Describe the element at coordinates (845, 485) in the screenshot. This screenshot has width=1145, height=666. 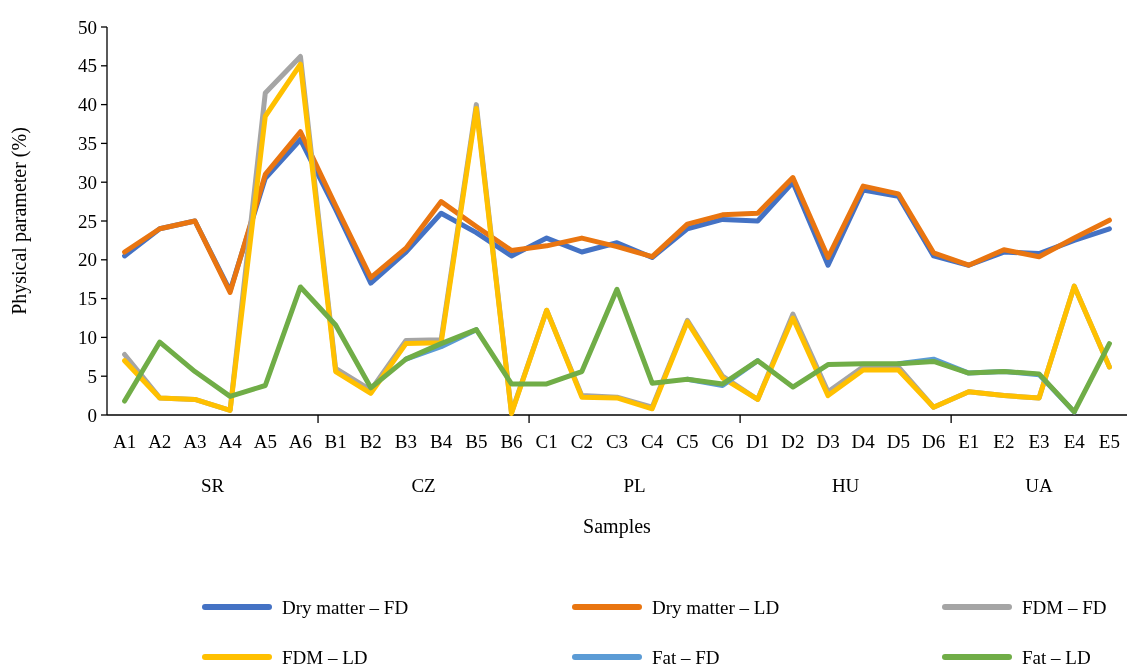
I see `text: HU` at that location.